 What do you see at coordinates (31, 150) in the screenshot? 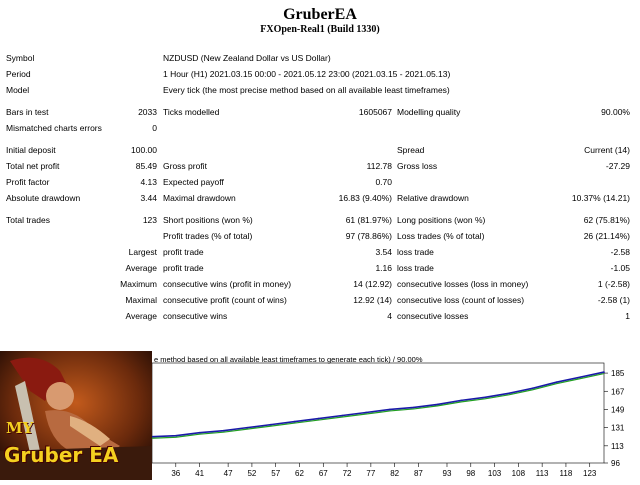
I see `deposit-label: Initial deposit` at bounding box center [31, 150].